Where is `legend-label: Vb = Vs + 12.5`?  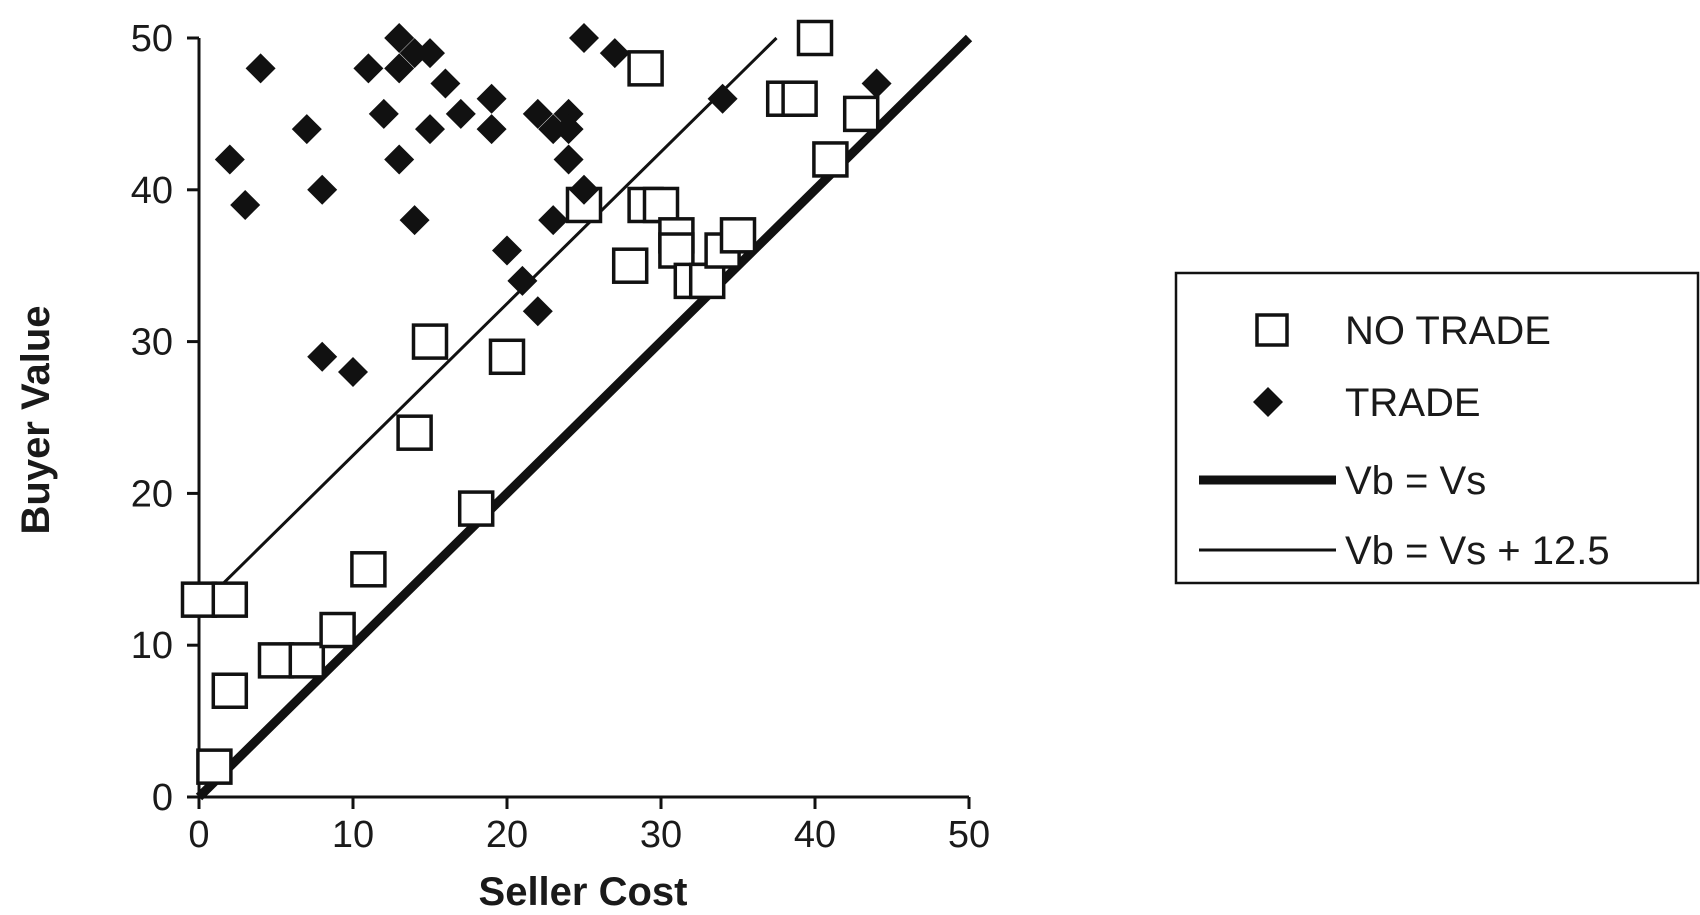
legend-label: Vb = Vs + 12.5 is located at coordinates (1477, 551).